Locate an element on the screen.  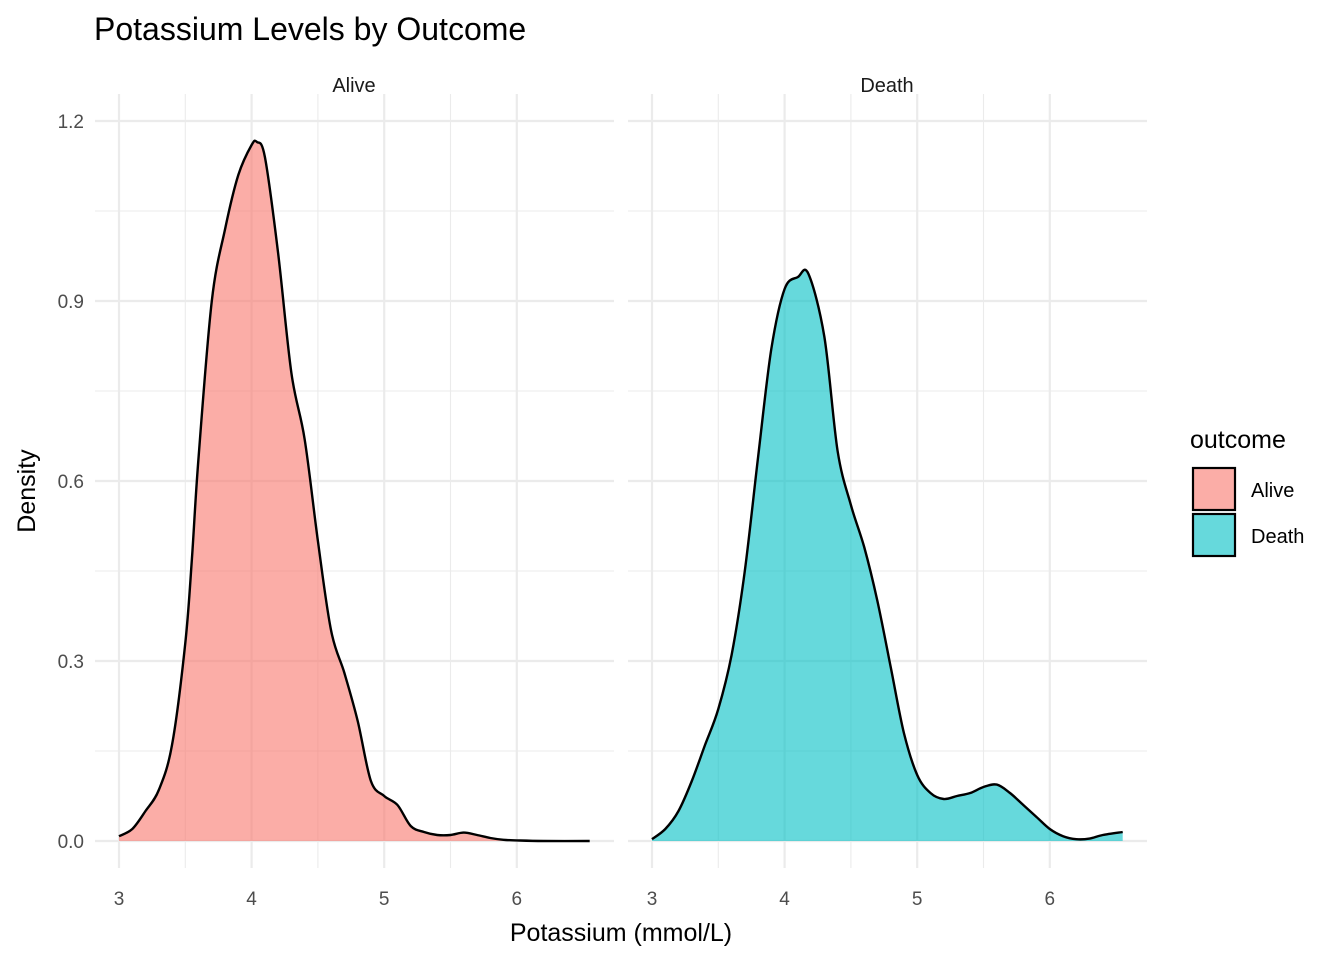
legend-label-alive: Alive is located at coordinates (1272, 491).